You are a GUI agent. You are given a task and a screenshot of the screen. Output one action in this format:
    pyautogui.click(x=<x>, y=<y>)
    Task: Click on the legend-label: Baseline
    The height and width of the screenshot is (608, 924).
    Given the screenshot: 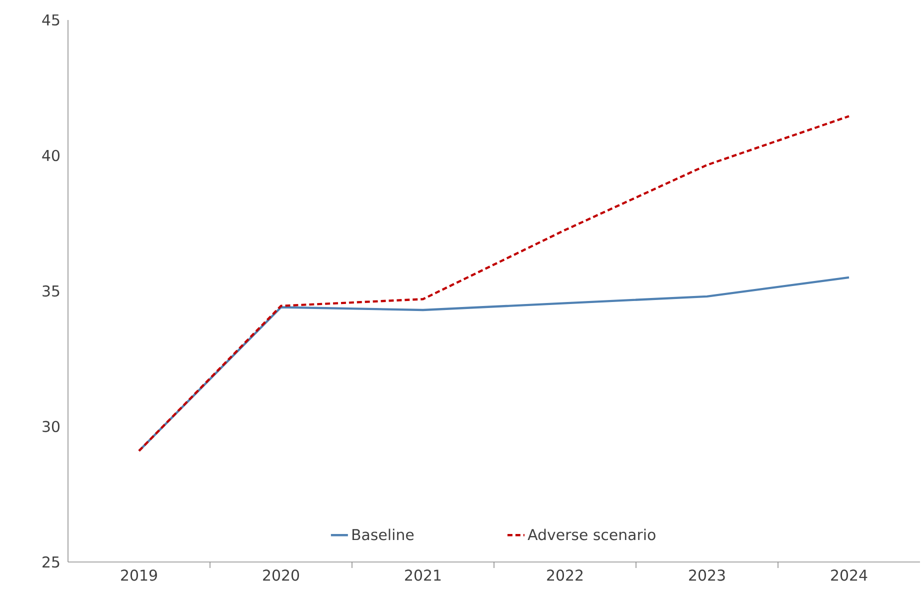 What is the action you would take?
    pyautogui.click(x=383, y=534)
    